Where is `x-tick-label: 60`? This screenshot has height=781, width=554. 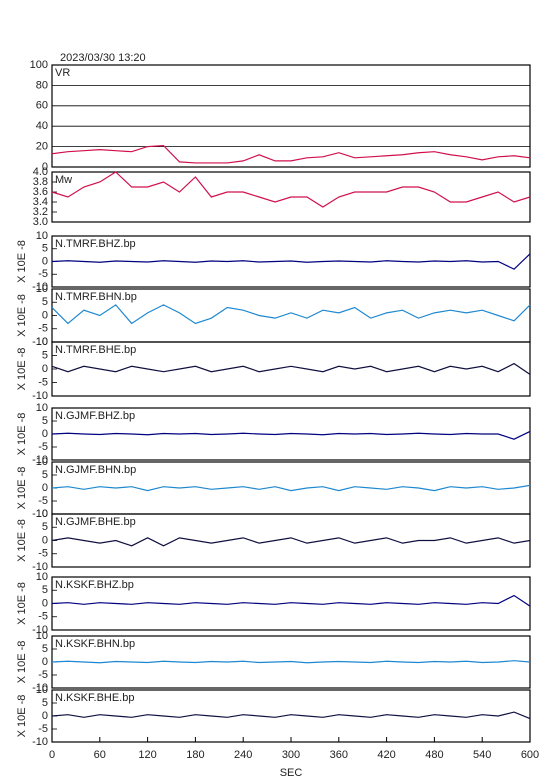
x-tick-label: 60 is located at coordinates (100, 755).